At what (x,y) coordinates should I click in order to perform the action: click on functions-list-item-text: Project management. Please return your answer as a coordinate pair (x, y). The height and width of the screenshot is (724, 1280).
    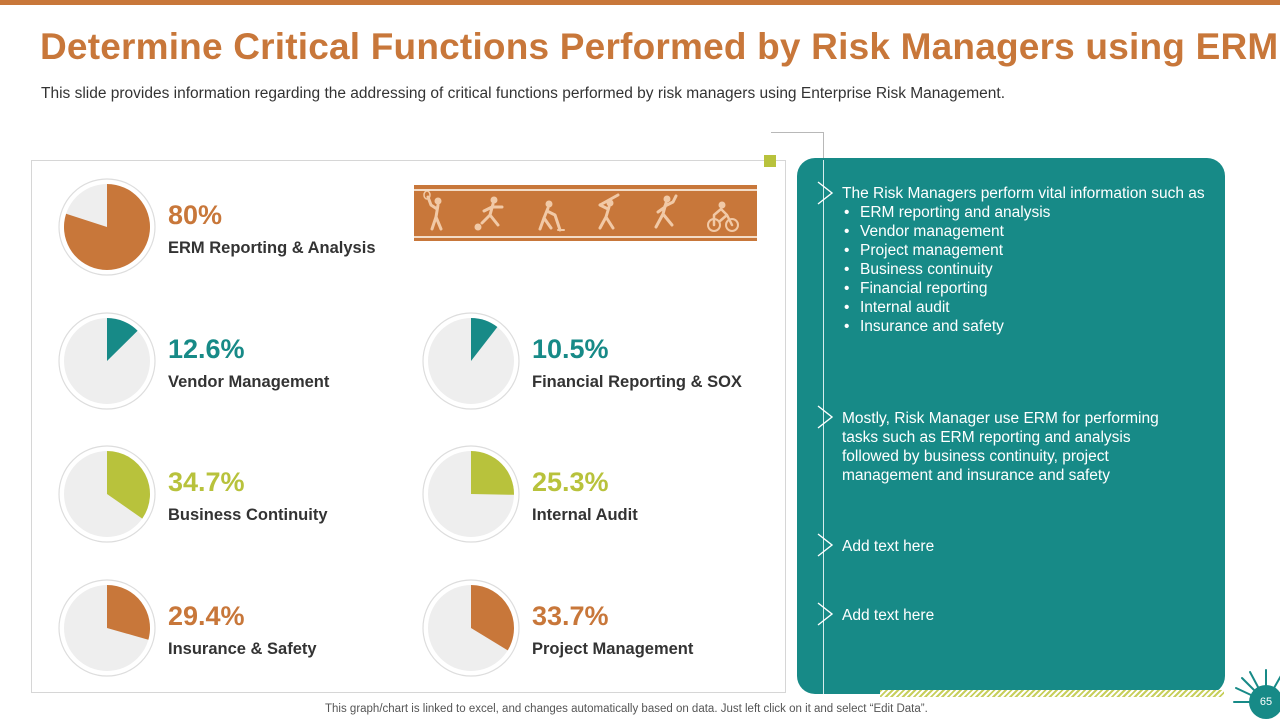
    Looking at the image, I should click on (932, 250).